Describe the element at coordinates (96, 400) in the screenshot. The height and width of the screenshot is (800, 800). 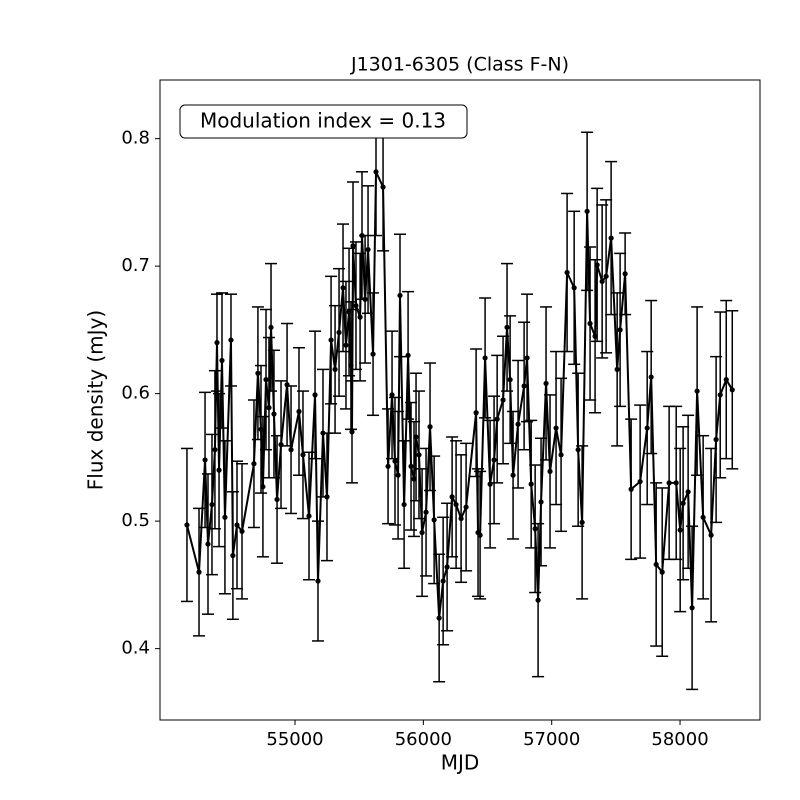
I see `y-axis-label: Flux density (mJy)` at that location.